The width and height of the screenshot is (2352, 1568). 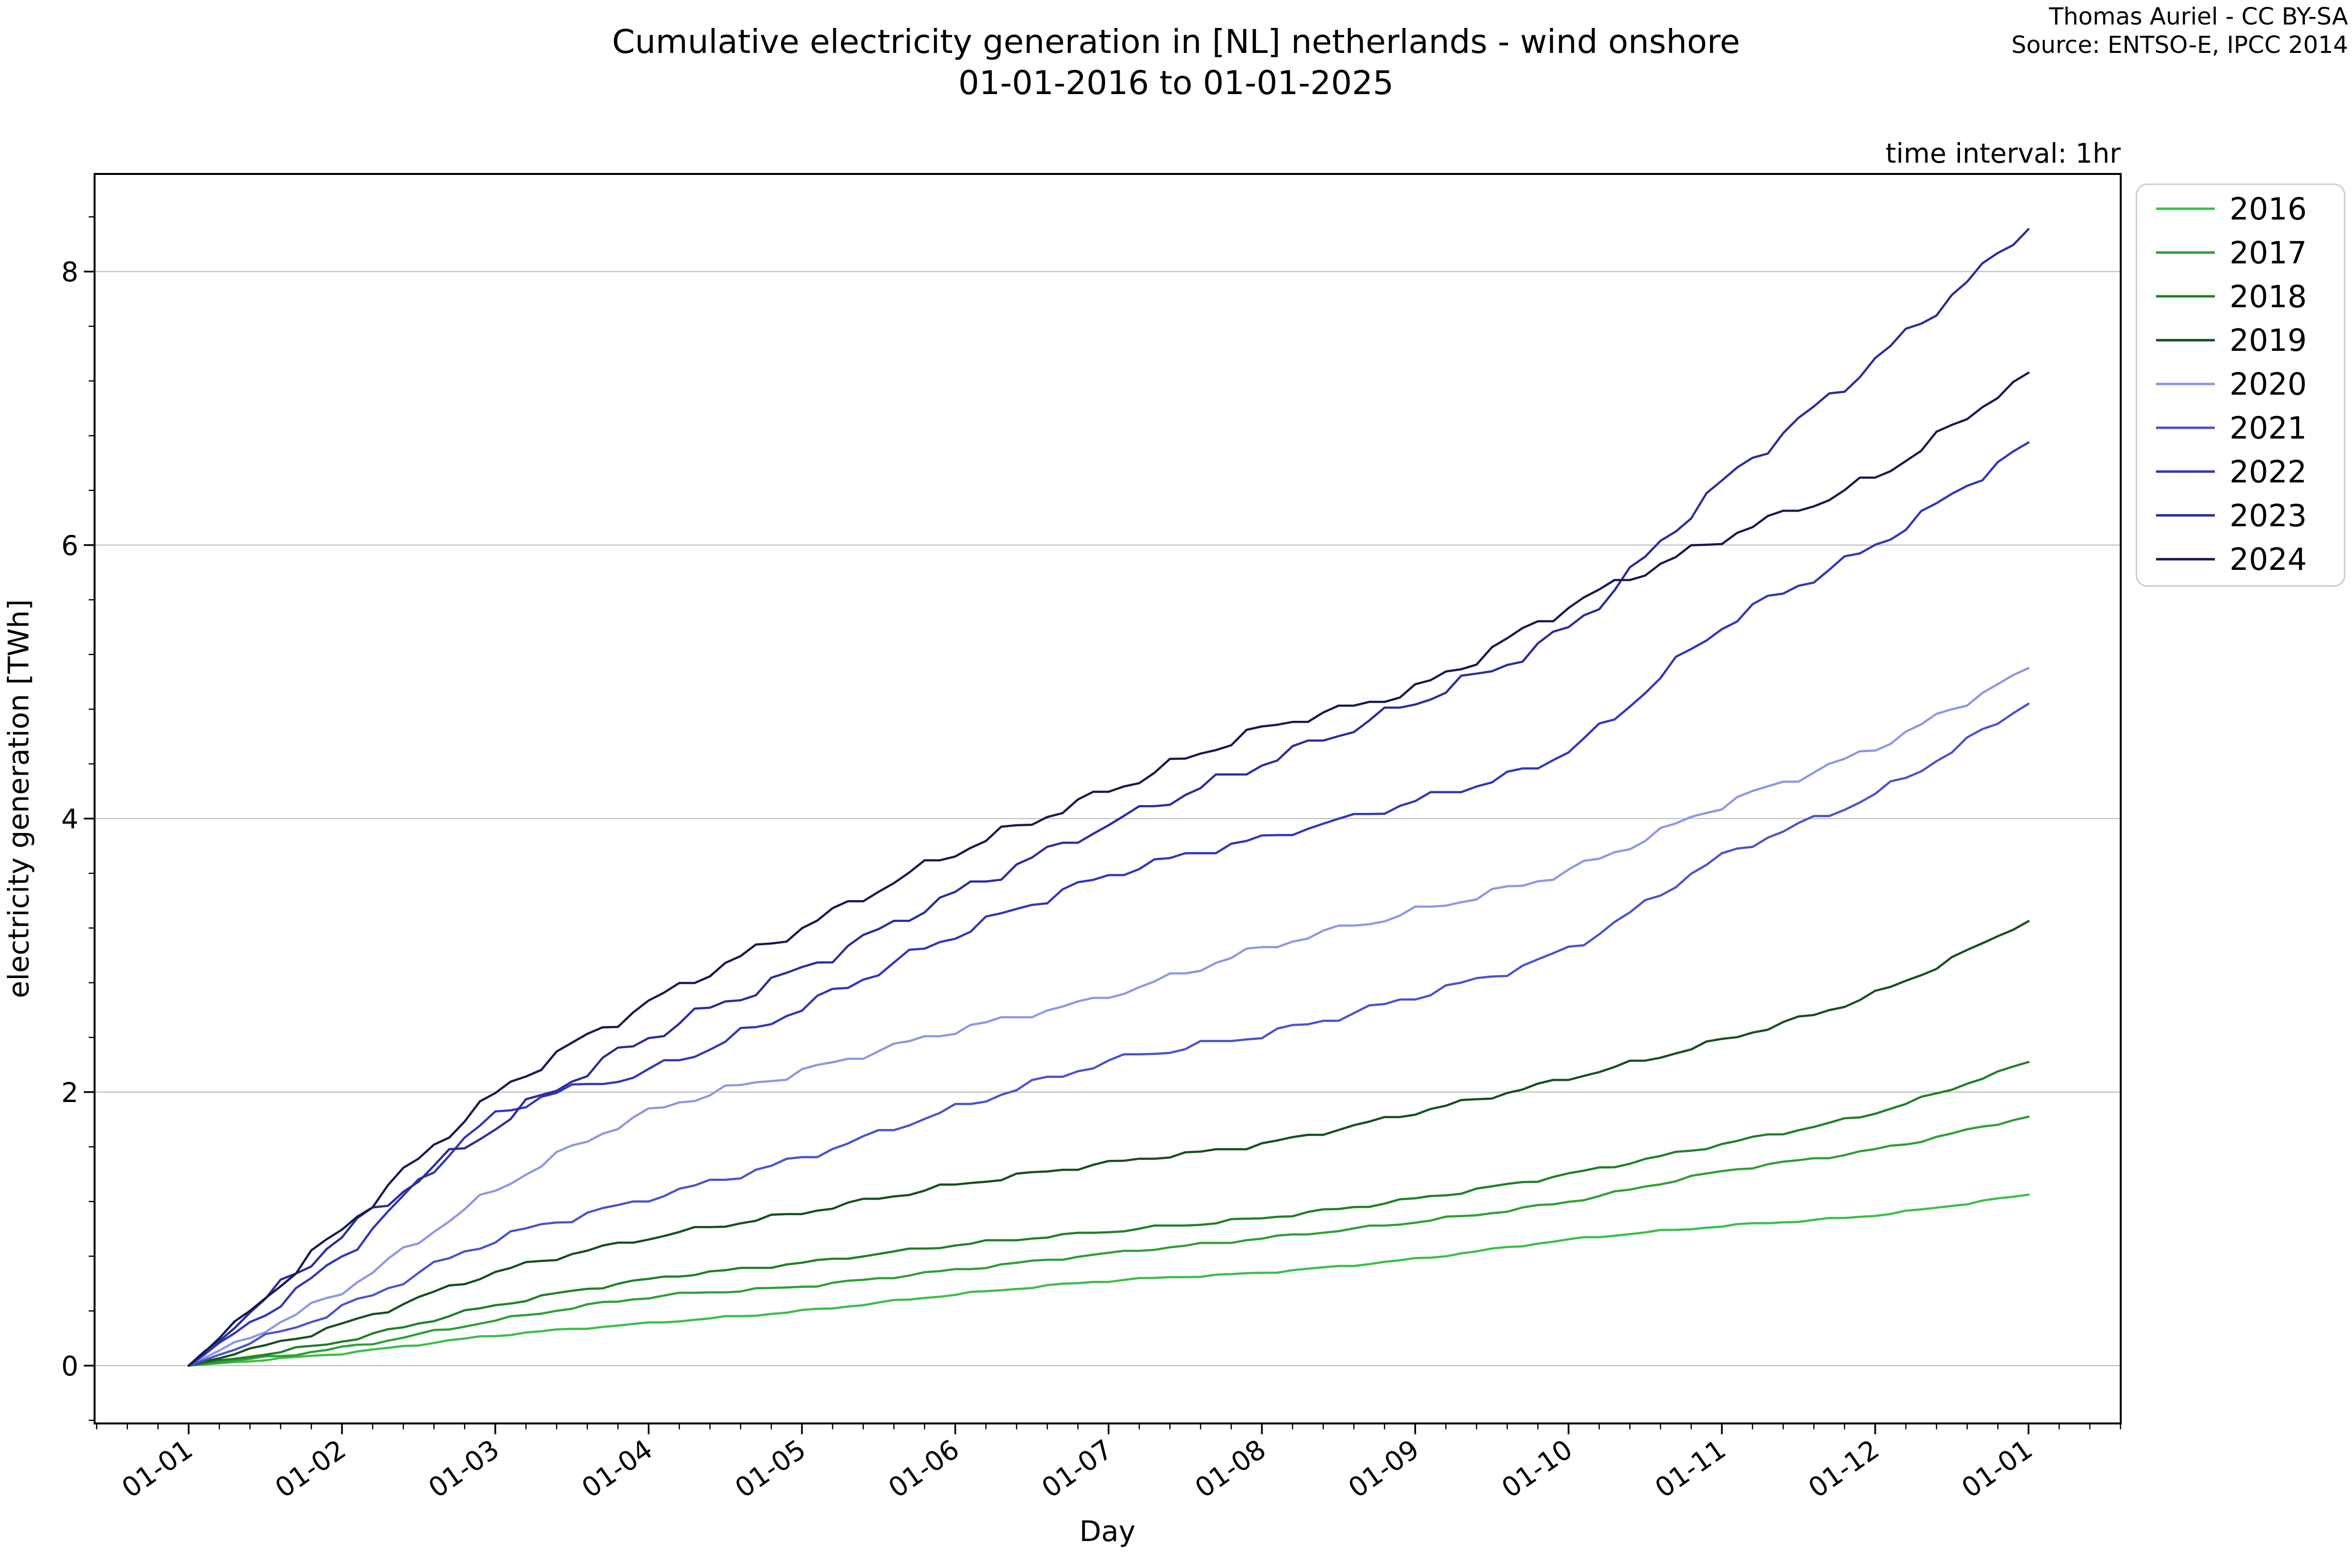 I want to click on x-tick-label: 01-10, so click(x=1537, y=1468).